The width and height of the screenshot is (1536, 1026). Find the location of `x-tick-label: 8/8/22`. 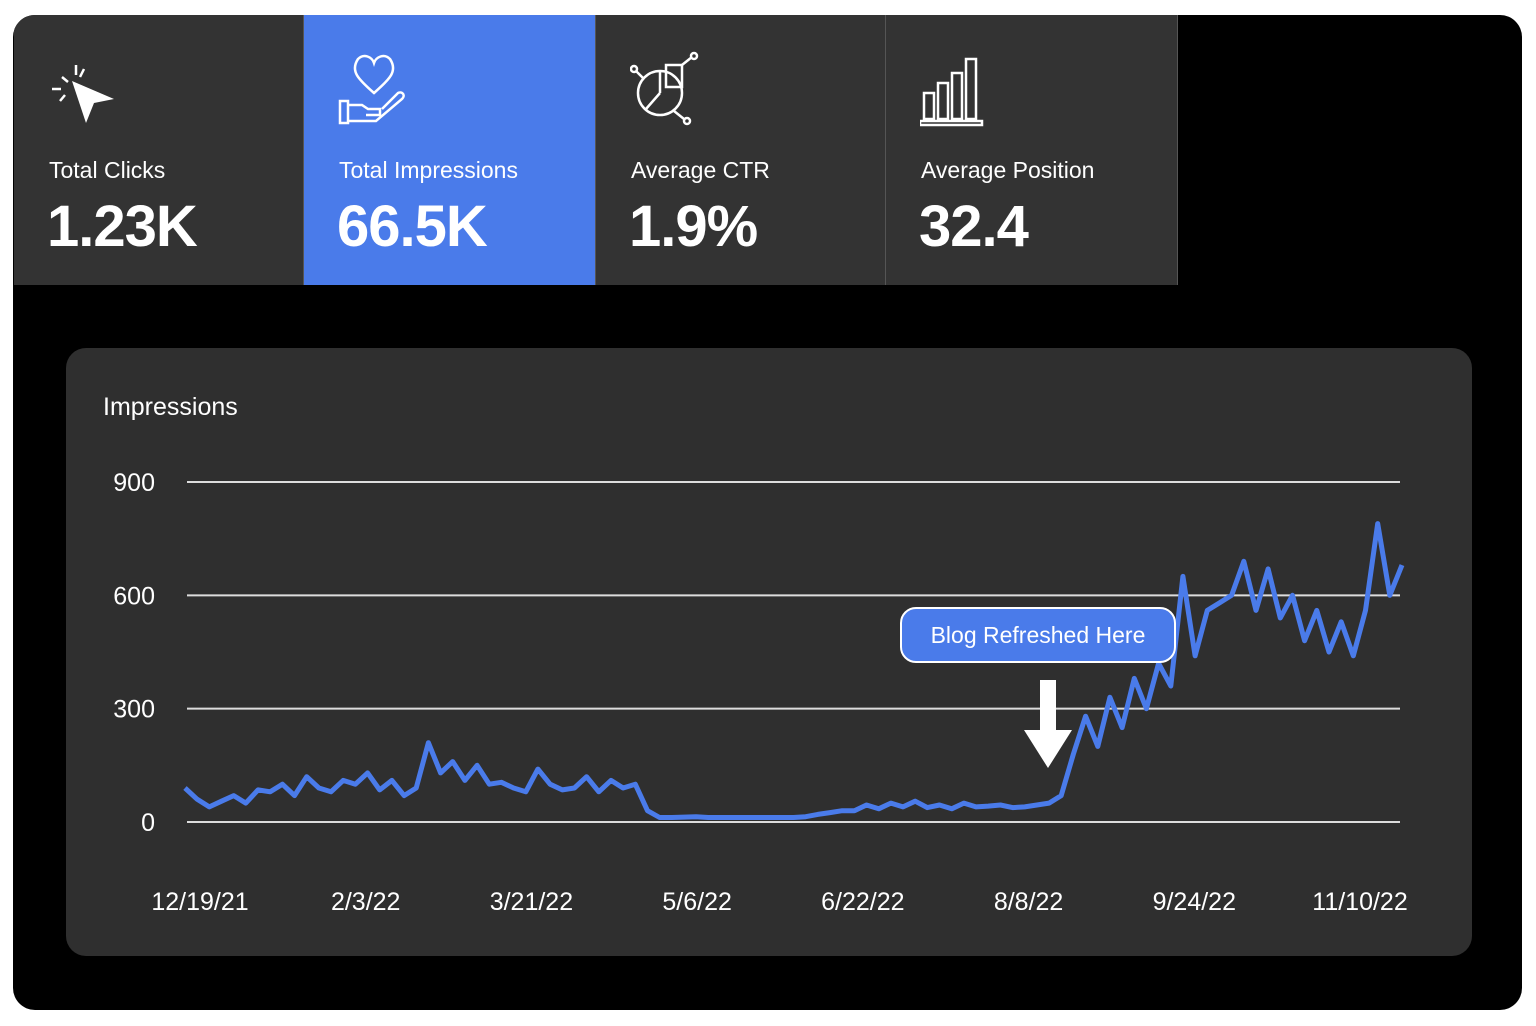

x-tick-label: 8/8/22 is located at coordinates (1029, 902).